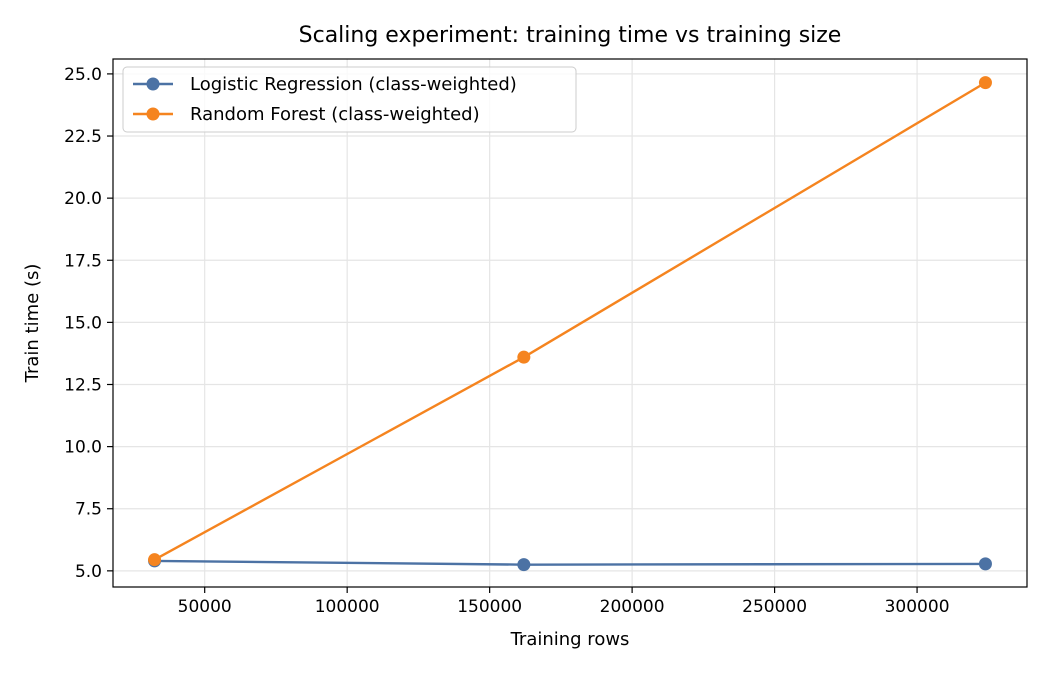 The width and height of the screenshot is (1050, 679). What do you see at coordinates (83, 137) in the screenshot?
I see `y-tick-label: 22.5` at bounding box center [83, 137].